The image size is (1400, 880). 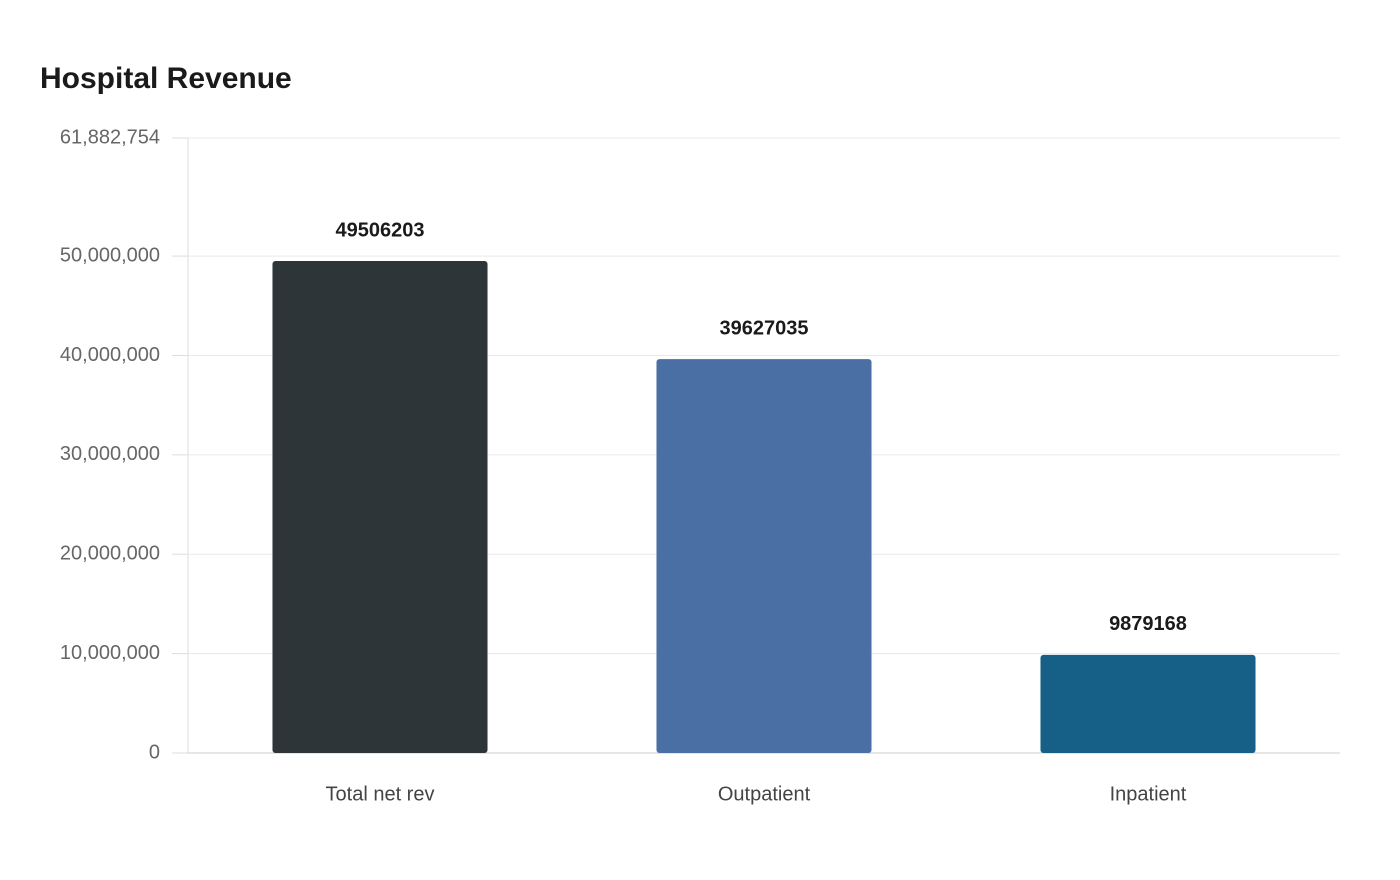 What do you see at coordinates (110, 454) in the screenshot?
I see `y-tick-label: 30,000,000` at bounding box center [110, 454].